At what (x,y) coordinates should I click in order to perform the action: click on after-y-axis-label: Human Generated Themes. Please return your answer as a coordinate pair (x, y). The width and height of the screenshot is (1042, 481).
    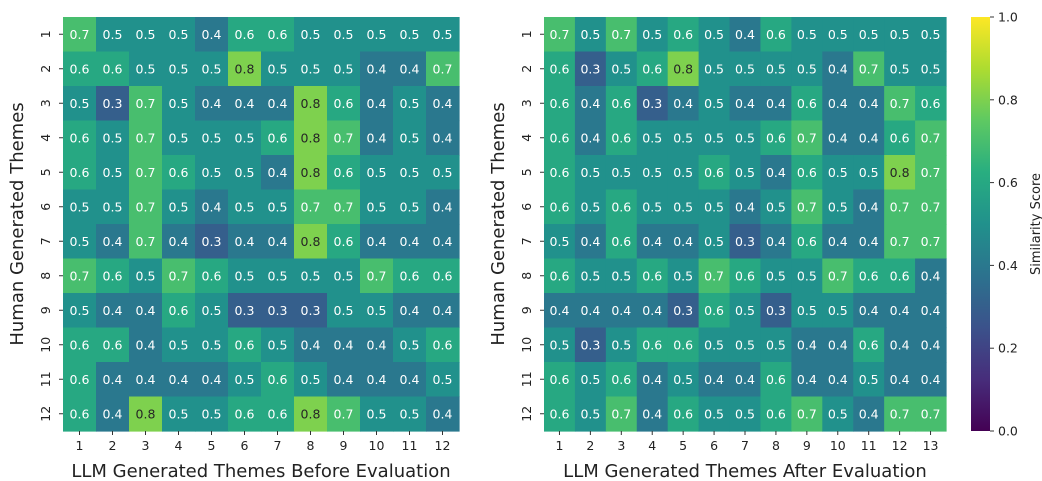
    Looking at the image, I should click on (498, 223).